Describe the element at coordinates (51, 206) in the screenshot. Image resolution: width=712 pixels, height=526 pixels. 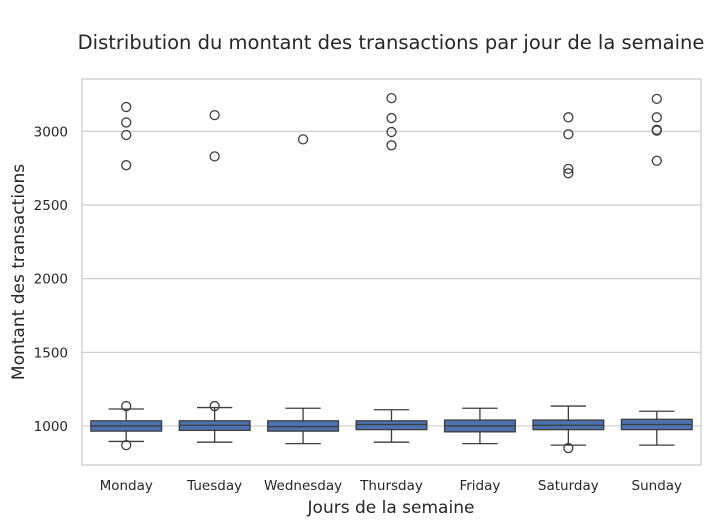
I see `y-tick-label: 2500` at that location.